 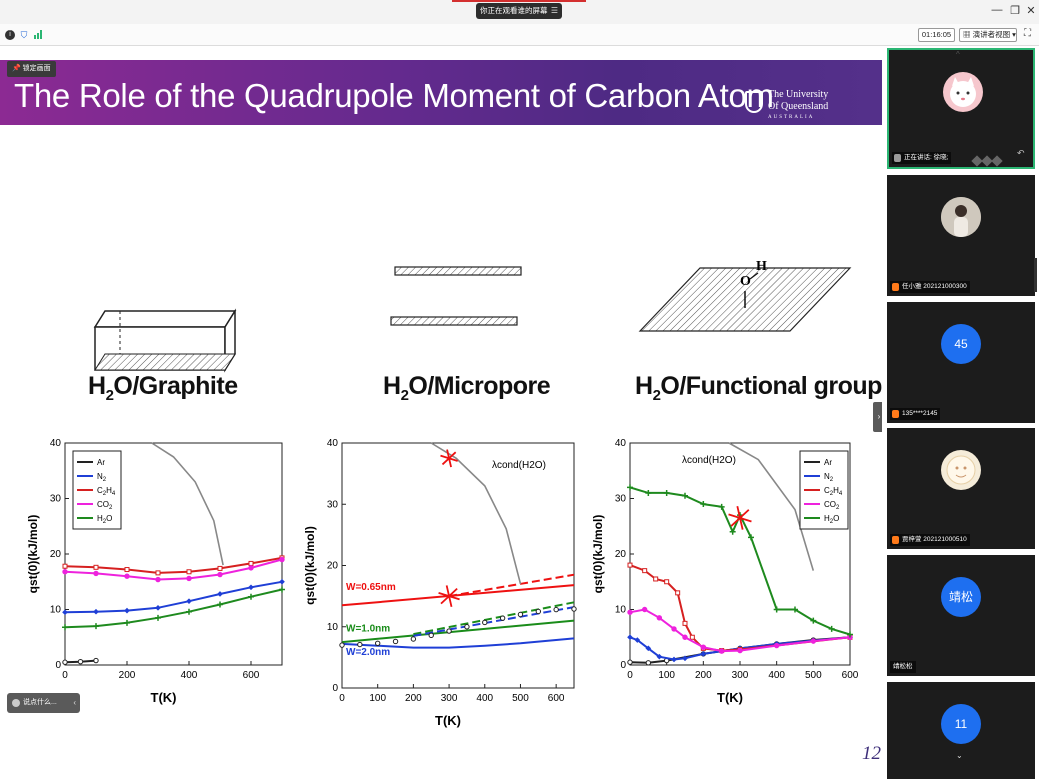 I want to click on schematic-diagrams, so click(x=472, y=319).